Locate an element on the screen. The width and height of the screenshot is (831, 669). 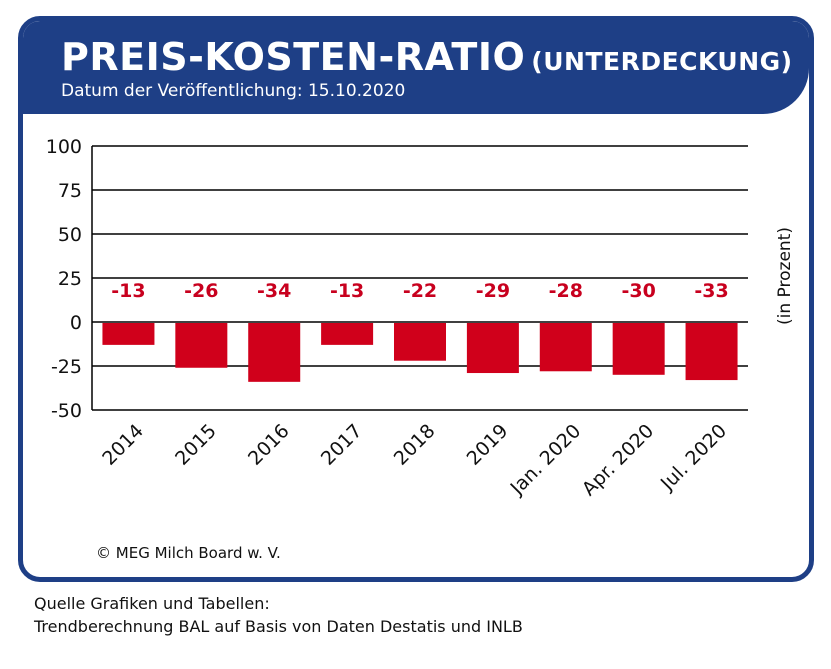
x-tick-label: Jul. 2020 is located at coordinates (693, 457).